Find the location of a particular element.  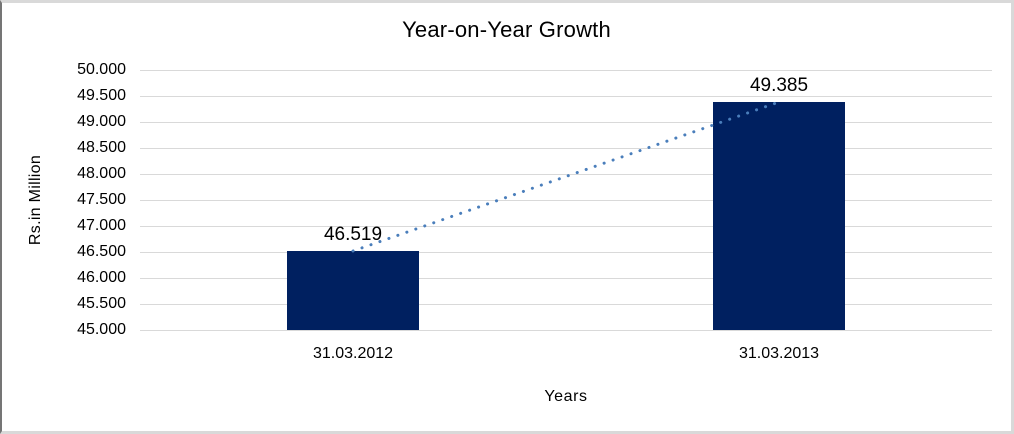

y-tick-label: 49.000 is located at coordinates (101, 121).